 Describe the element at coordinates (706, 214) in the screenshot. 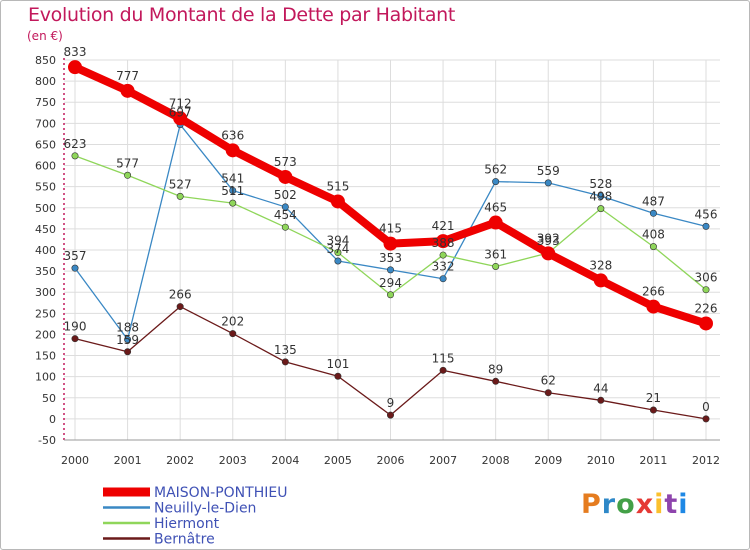

I see `data-label: 456` at that location.